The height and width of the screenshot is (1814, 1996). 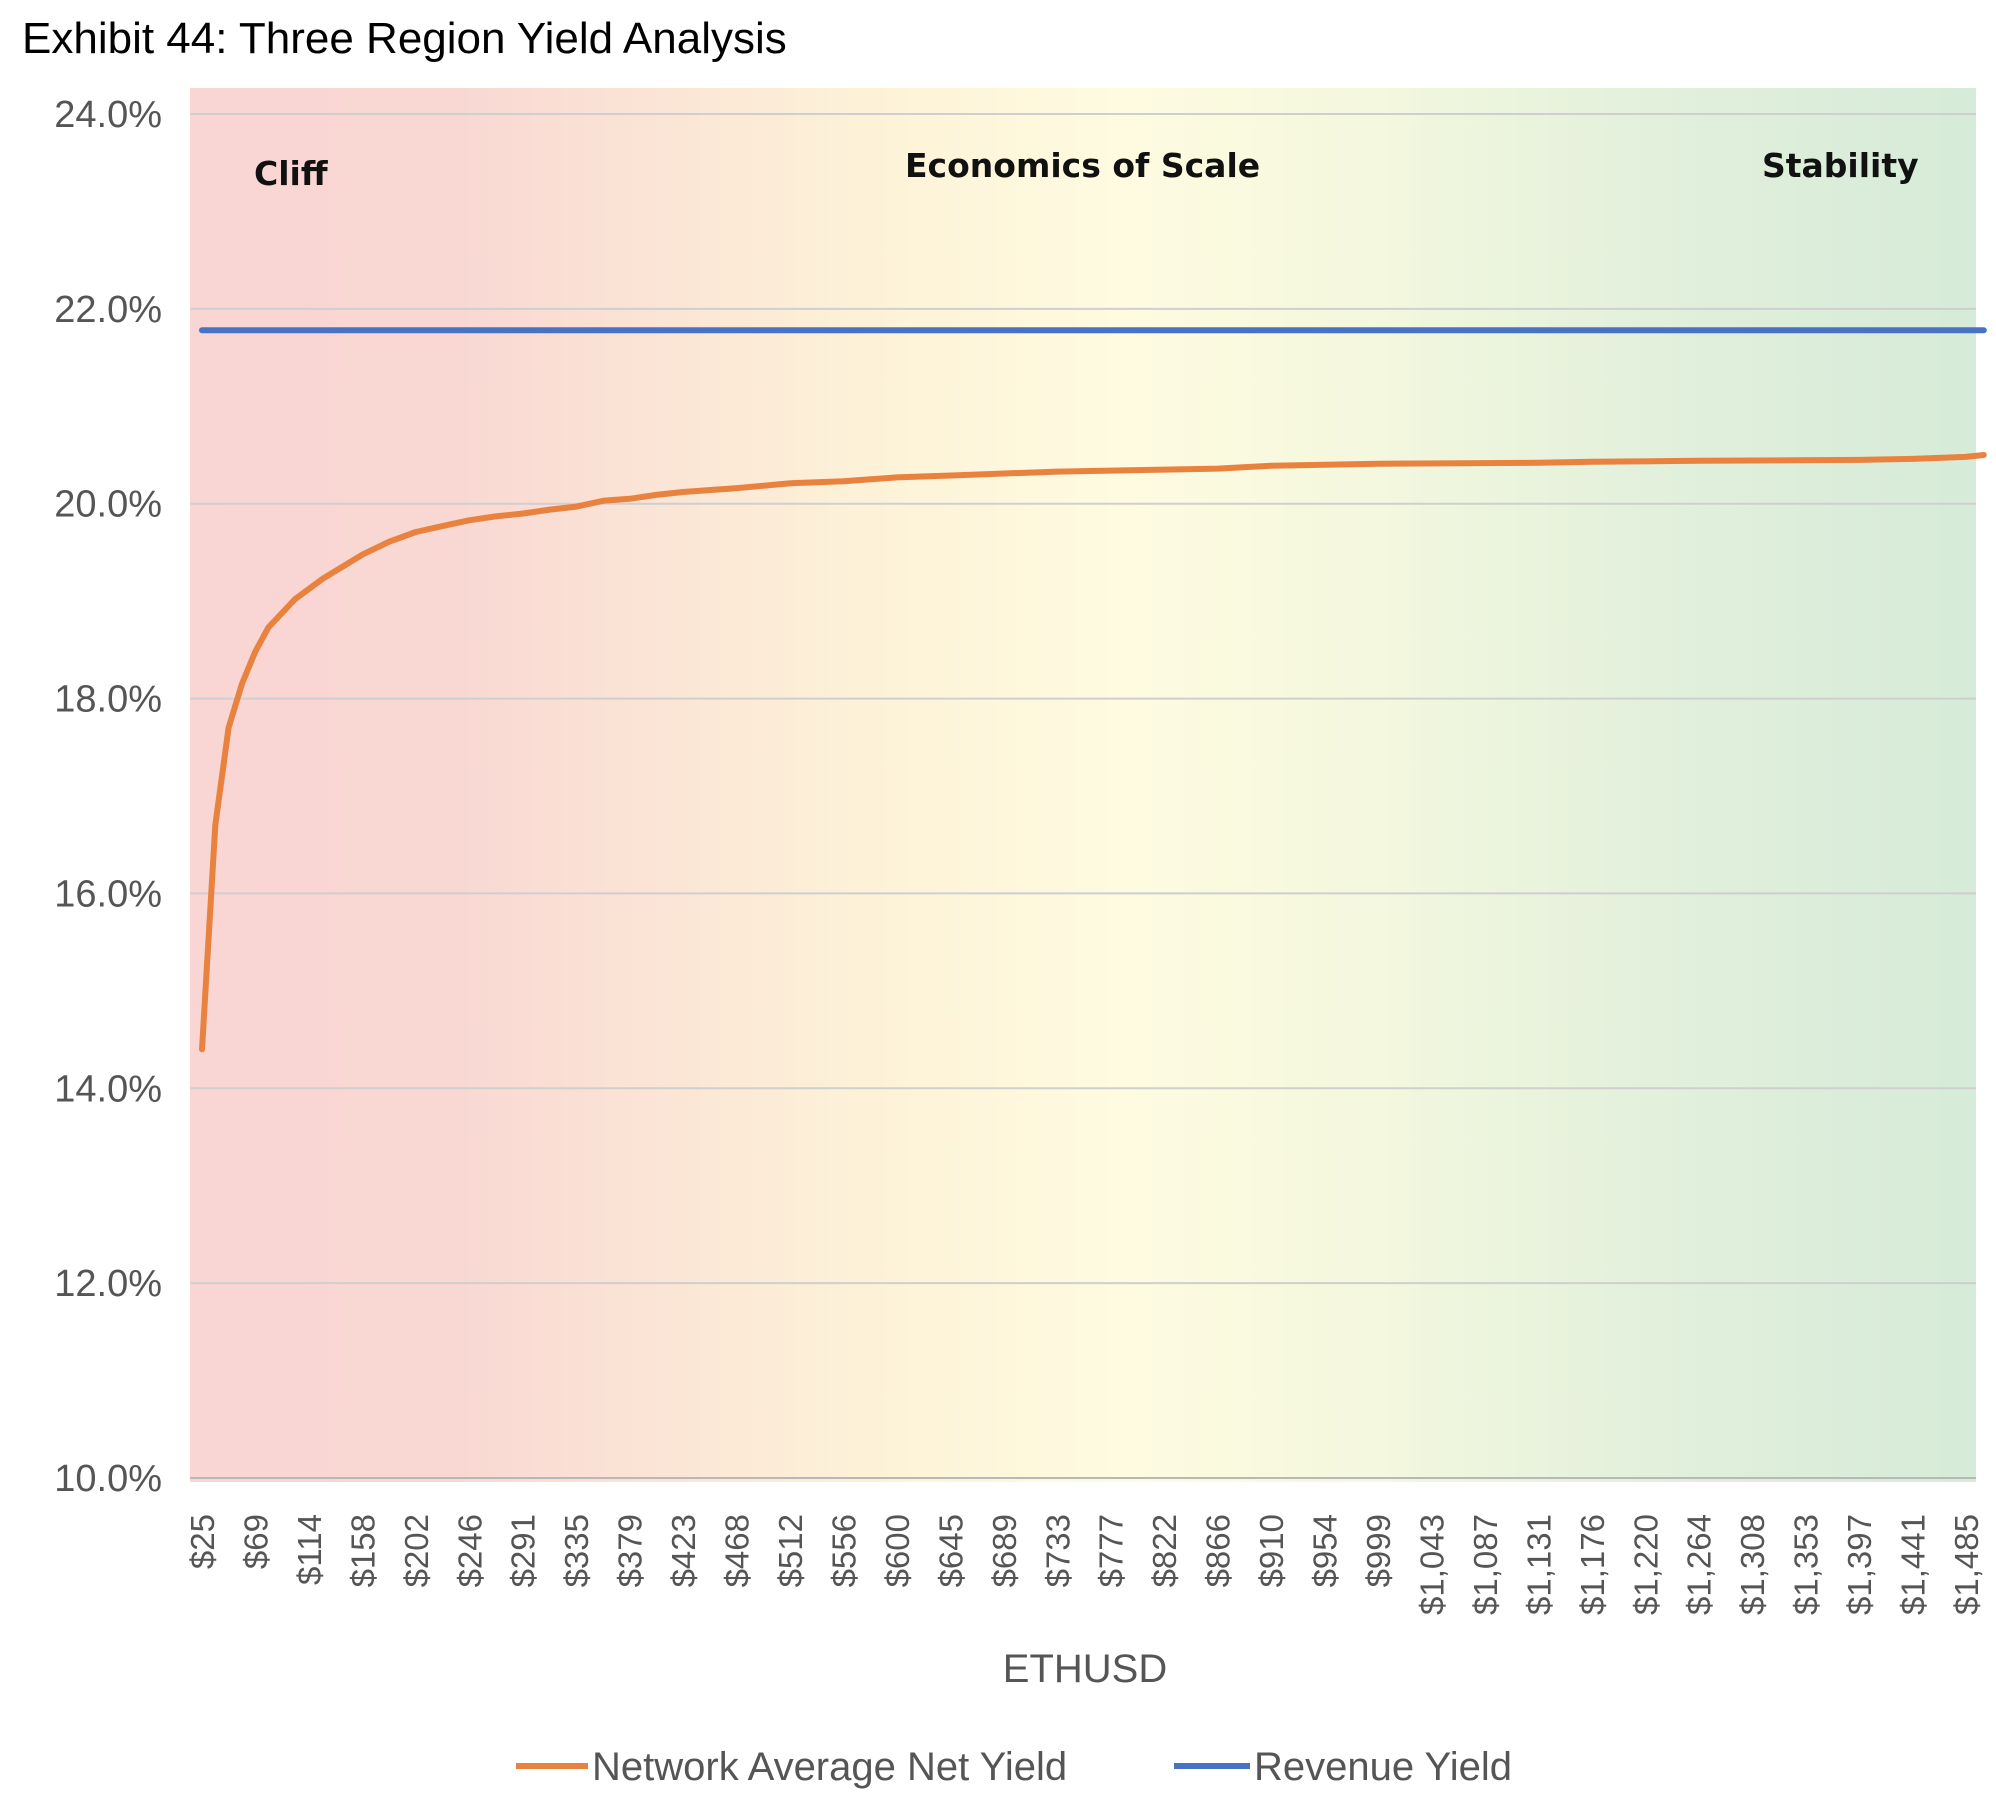 What do you see at coordinates (108, 1089) in the screenshot?
I see `y-tick-label: 14.0%` at bounding box center [108, 1089].